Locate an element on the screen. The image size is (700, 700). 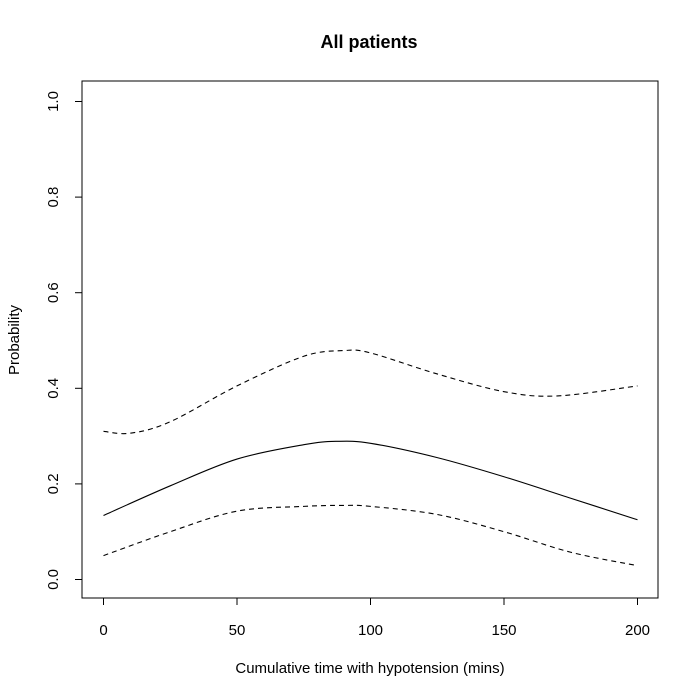
x-tick-label: 50 is located at coordinates (237, 630).